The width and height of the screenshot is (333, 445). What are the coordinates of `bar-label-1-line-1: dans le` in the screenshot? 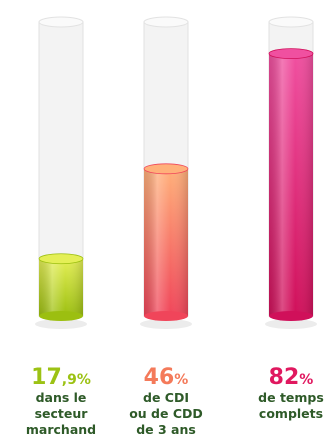 It's located at (61, 397).